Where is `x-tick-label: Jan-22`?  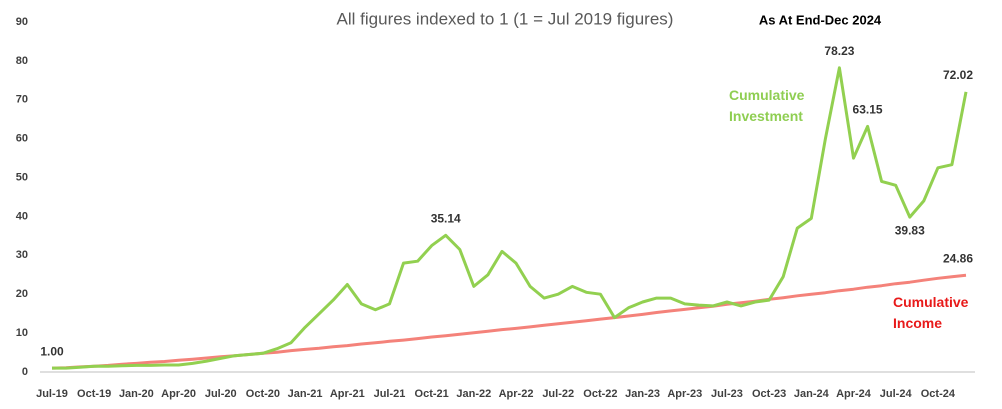 x-tick-label: Jan-22 is located at coordinates (473, 394).